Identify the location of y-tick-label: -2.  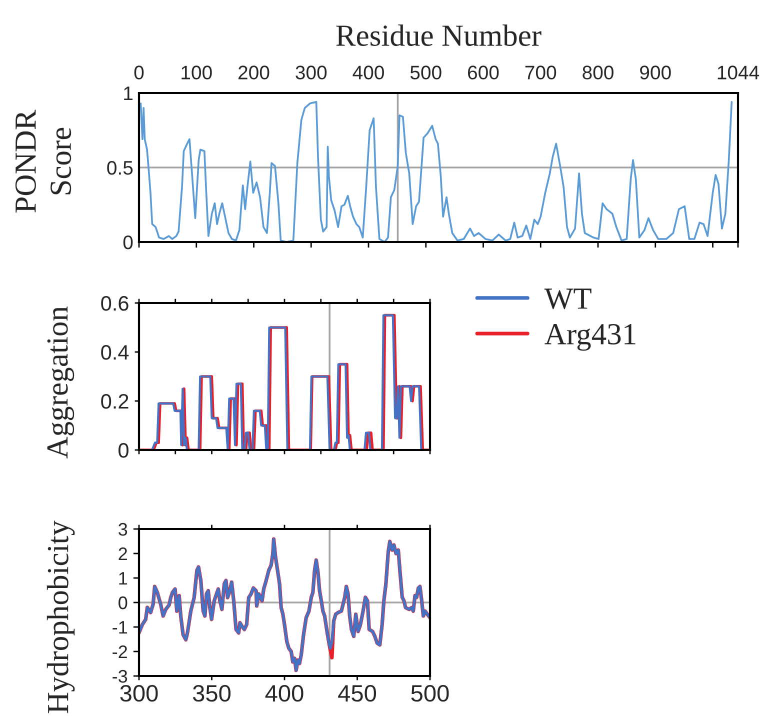
(119, 651).